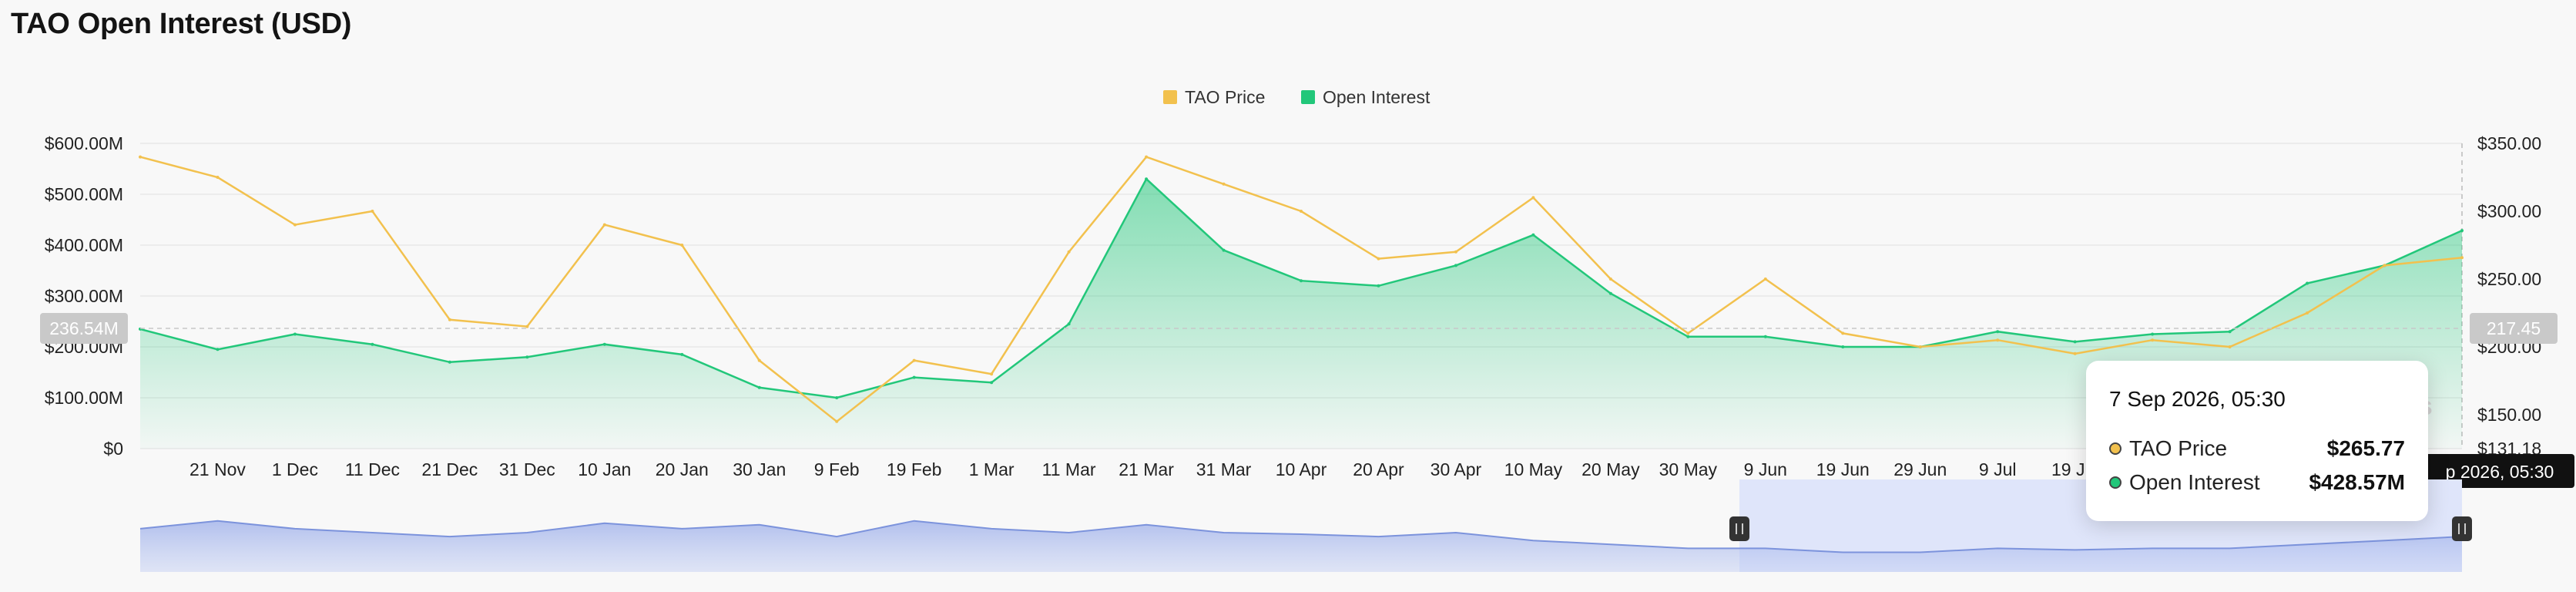 Image resolution: width=2576 pixels, height=592 pixels. What do you see at coordinates (759, 469) in the screenshot?
I see `x-tick: 30 Jan` at bounding box center [759, 469].